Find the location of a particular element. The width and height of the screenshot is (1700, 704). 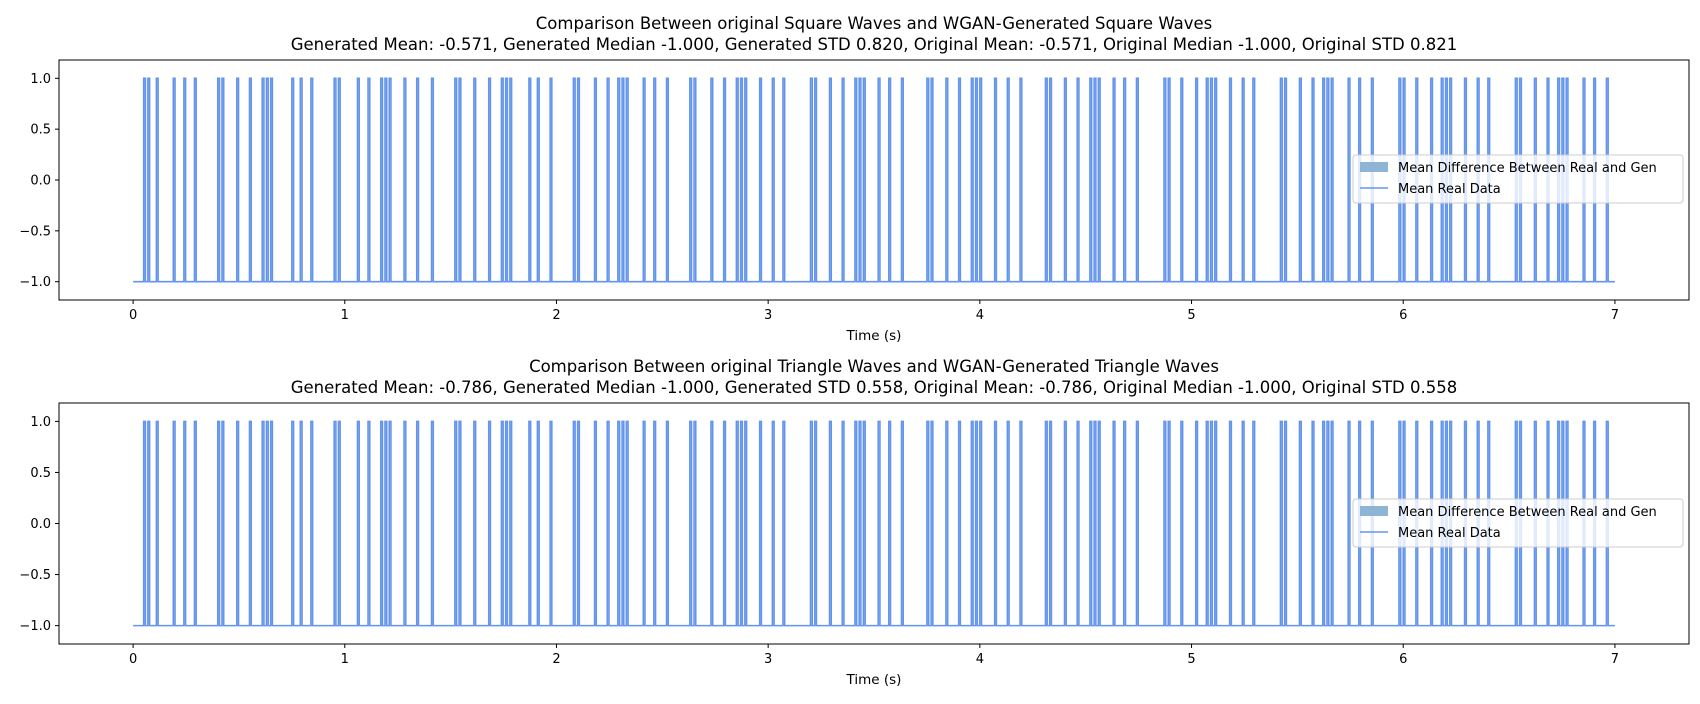

chart-1-legend-box is located at coordinates (1518, 179).